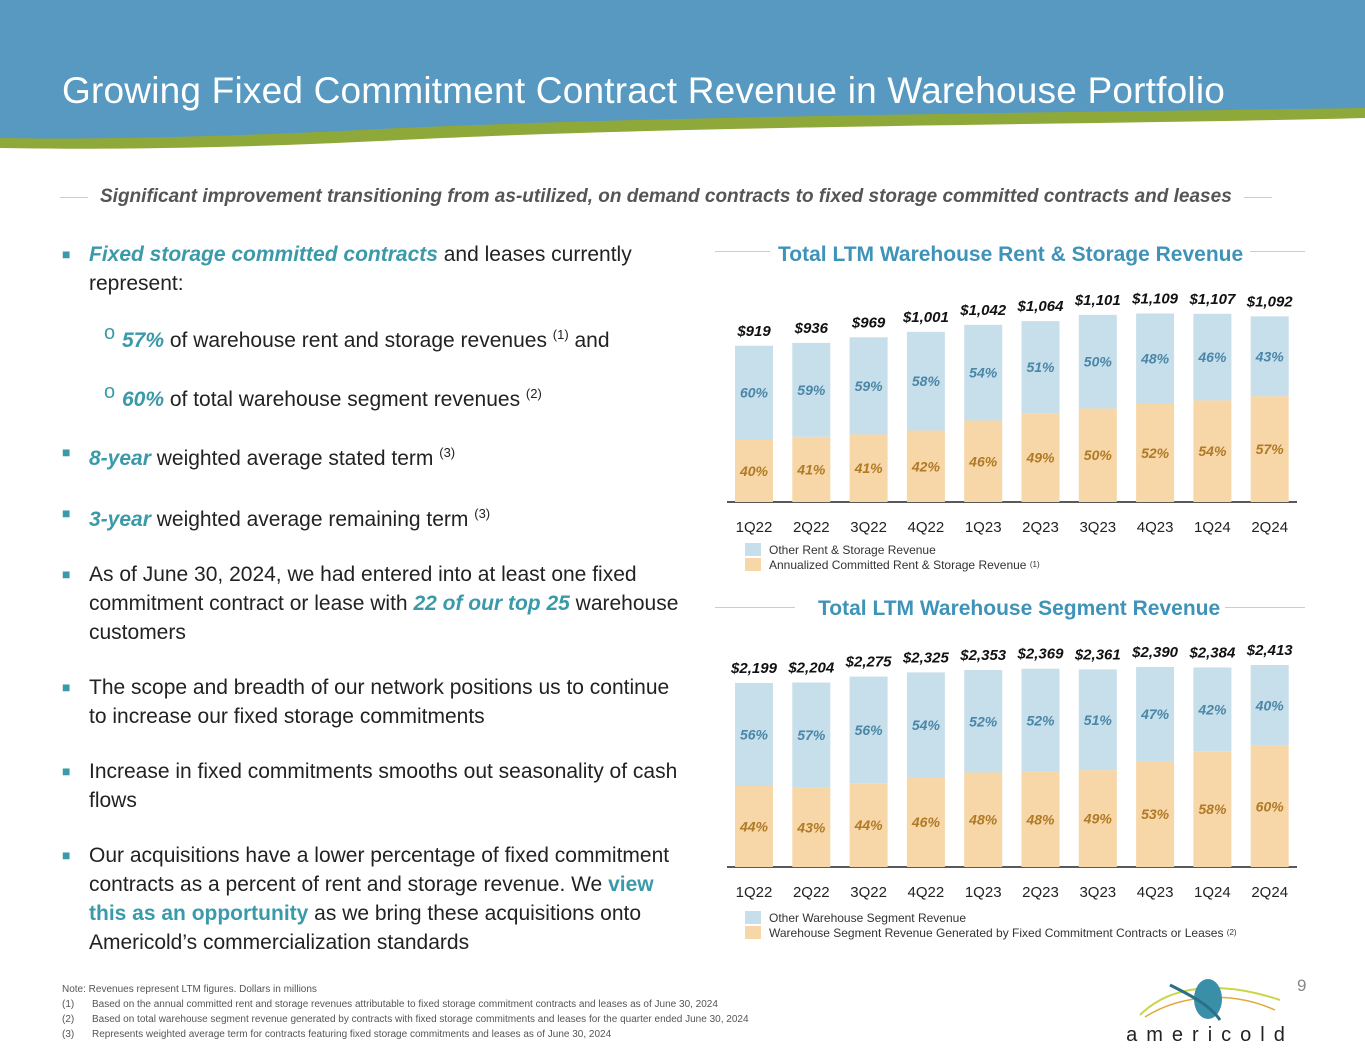  What do you see at coordinates (482, 513) in the screenshot?
I see `footnote-ref: (3)` at bounding box center [482, 513].